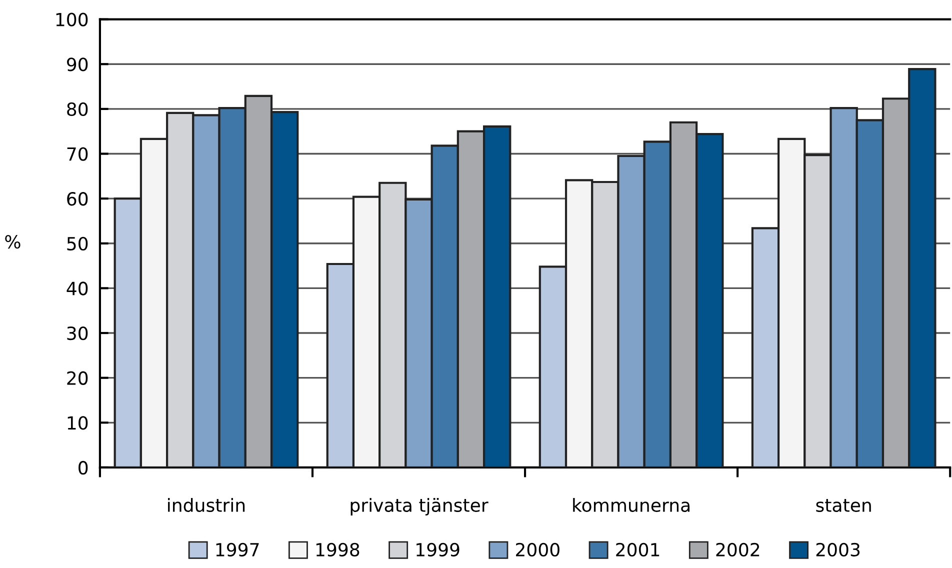  What do you see at coordinates (419, 507) in the screenshot?
I see `x-tick-label: privata tjänster` at bounding box center [419, 507].